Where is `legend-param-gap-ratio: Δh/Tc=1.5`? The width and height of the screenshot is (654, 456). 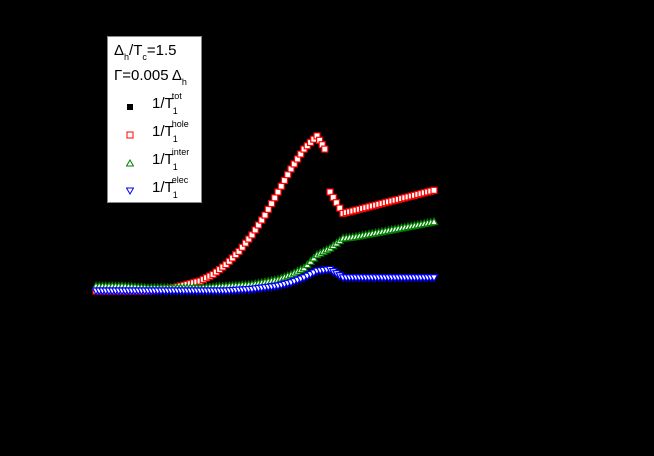
legend-param-gap-ratio: Δh/Tc=1.5 is located at coordinates (145, 52).